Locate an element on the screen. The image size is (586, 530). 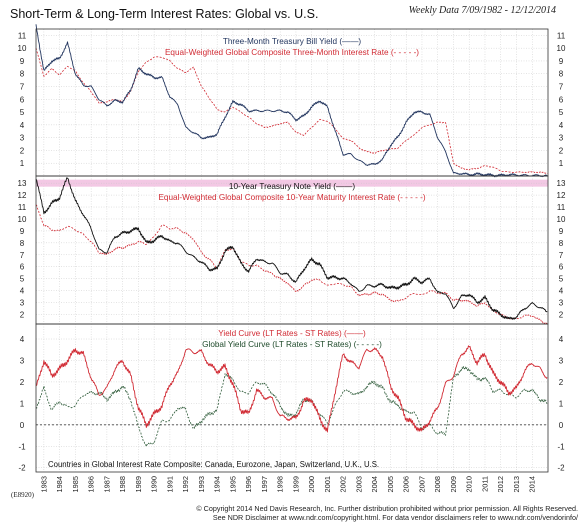
legend-entry-long: 10-Year Treasury Note Yield (——) is located at coordinates (292, 186).